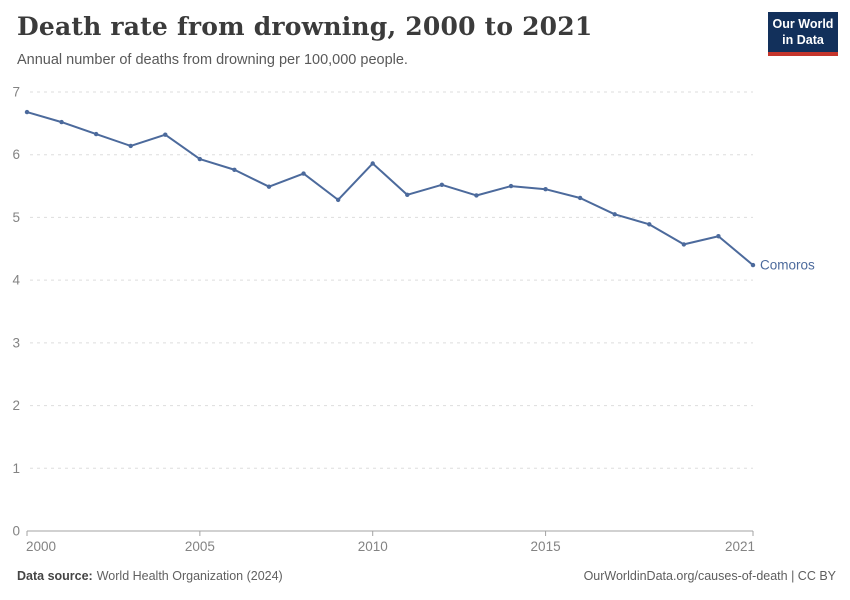 This screenshot has width=850, height=600. Describe the element at coordinates (718, 236) in the screenshot. I see `data-point-2020` at that location.